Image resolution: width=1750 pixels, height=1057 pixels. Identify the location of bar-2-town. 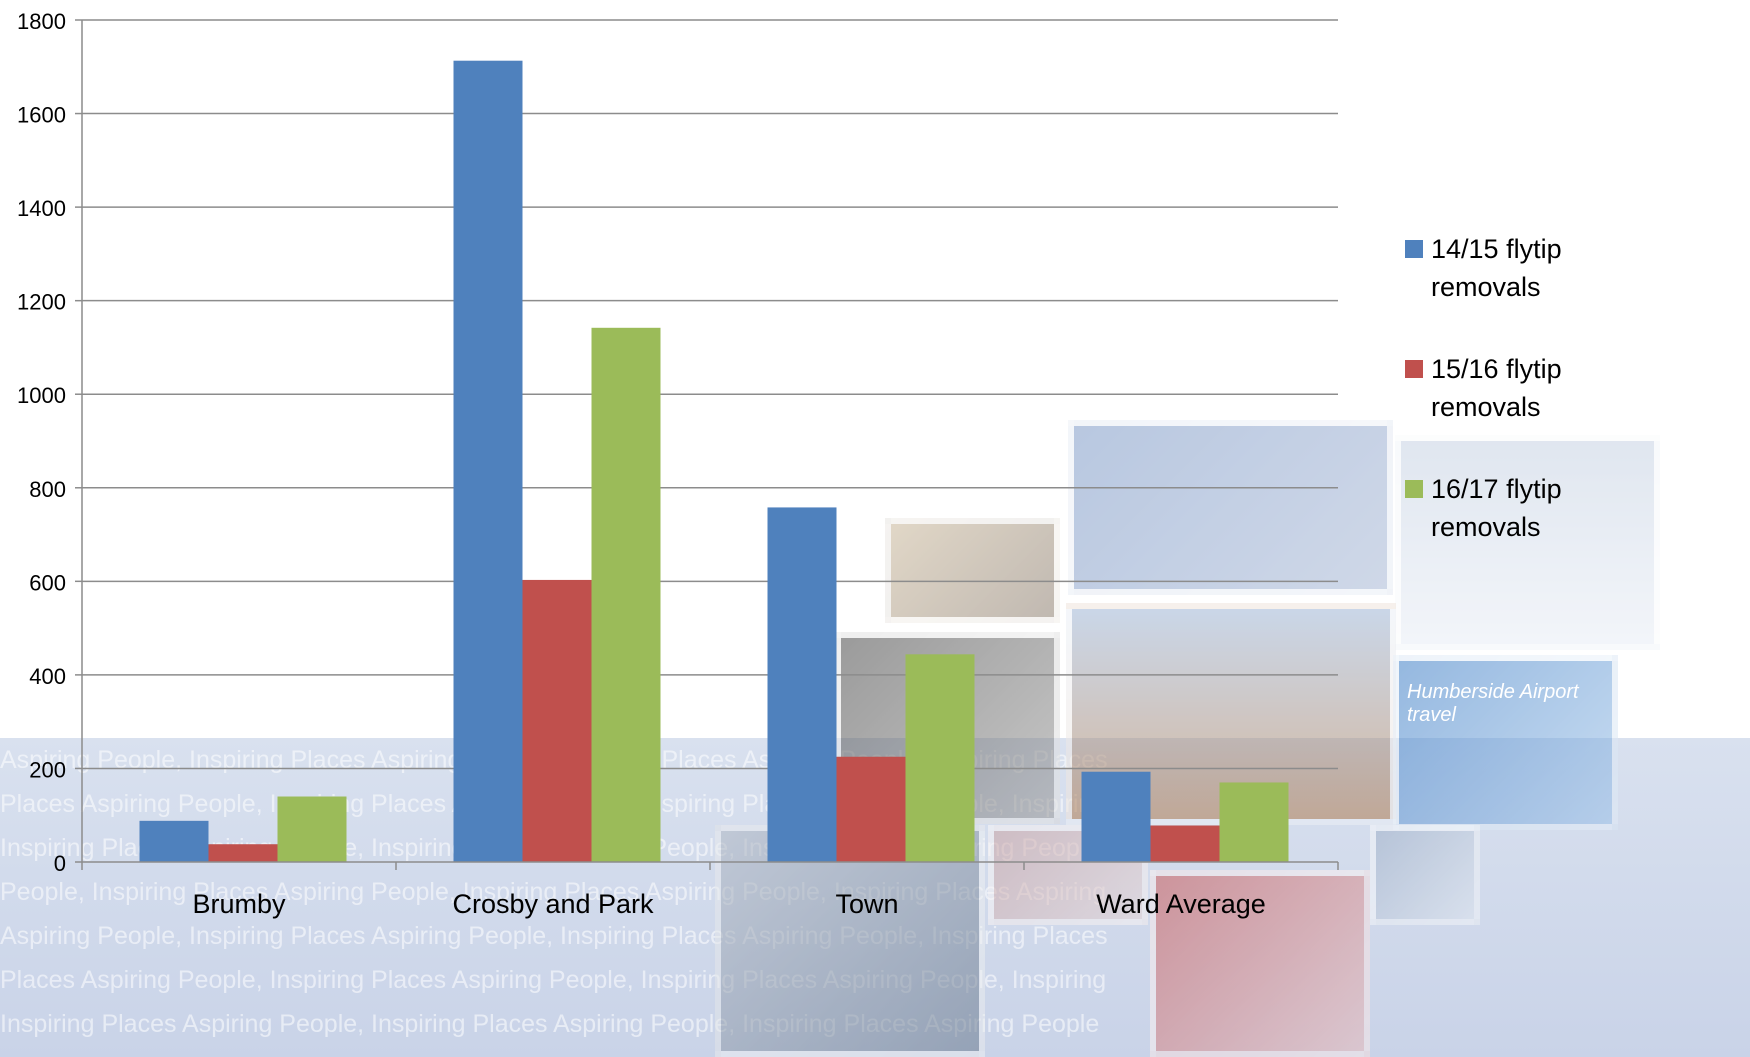
(871, 809).